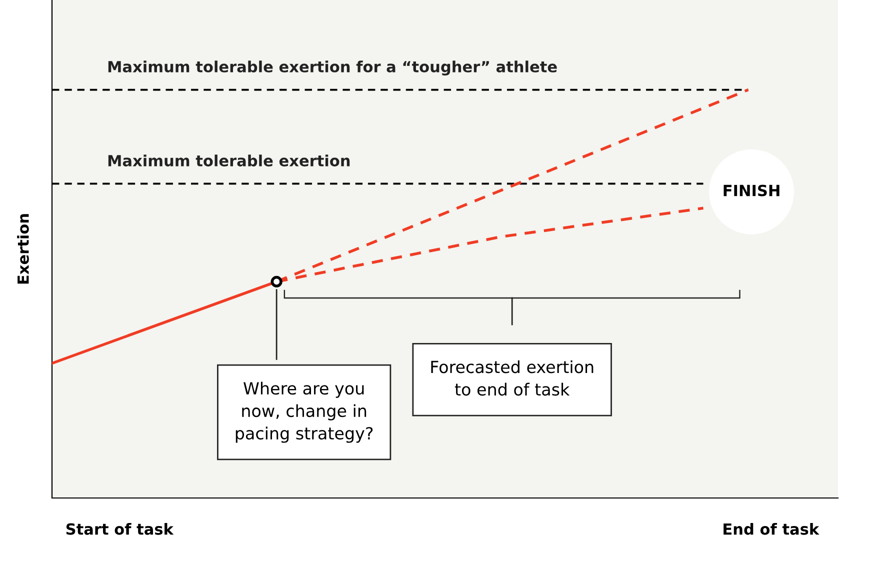 This screenshot has height=566, width=872. I want to click on annotation: Forecasted exertion to end of task, so click(512, 378).